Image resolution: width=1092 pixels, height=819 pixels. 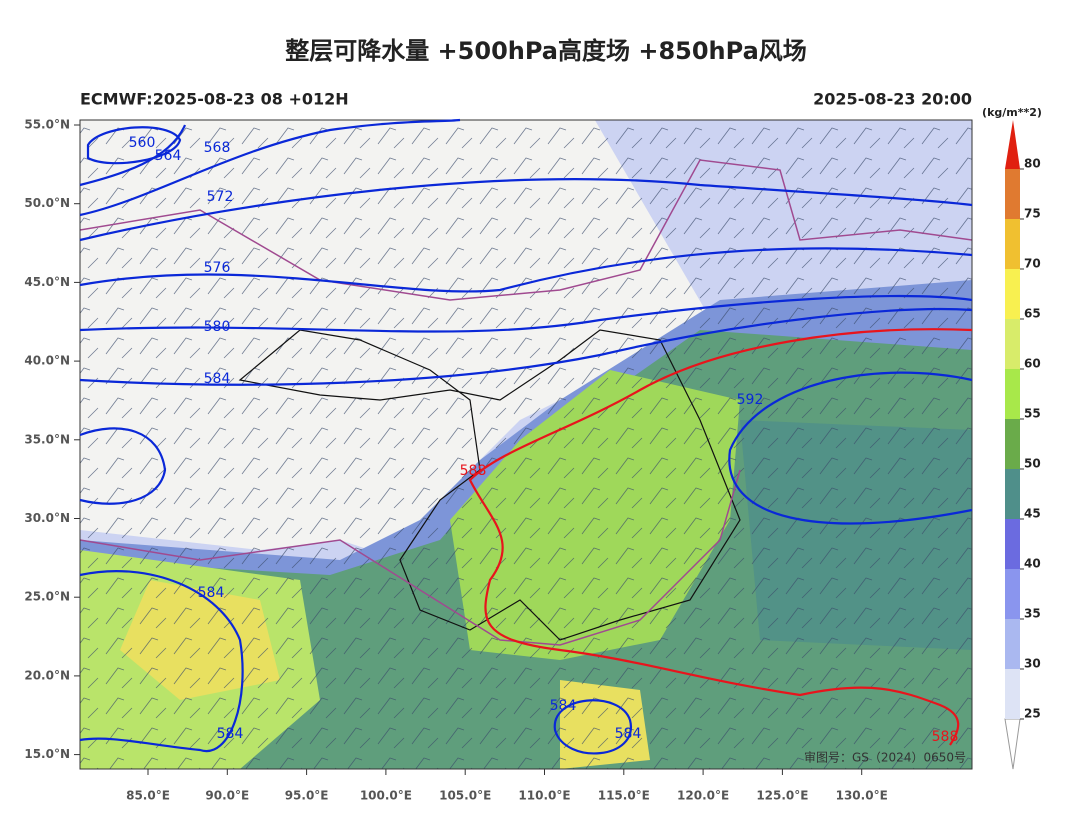 What do you see at coordinates (892, 99) in the screenshot?
I see `valid-time: 2025-08-23 20:00` at bounding box center [892, 99].